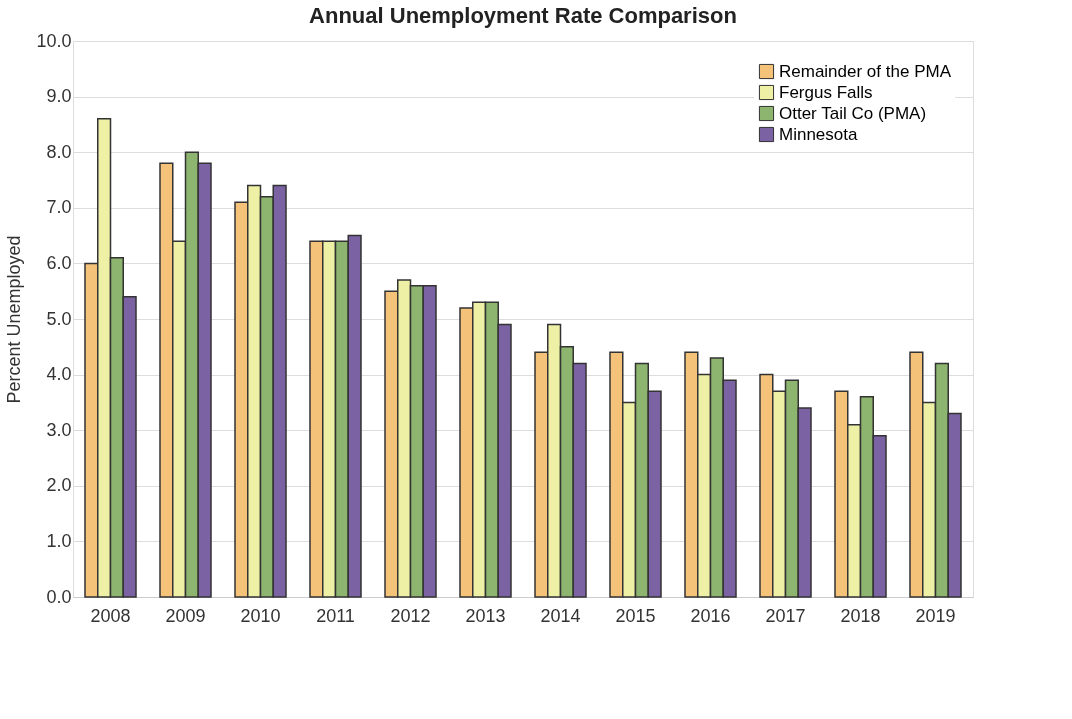 The width and height of the screenshot is (1072, 719). I want to click on x-tick-label: 2011, so click(335, 615).